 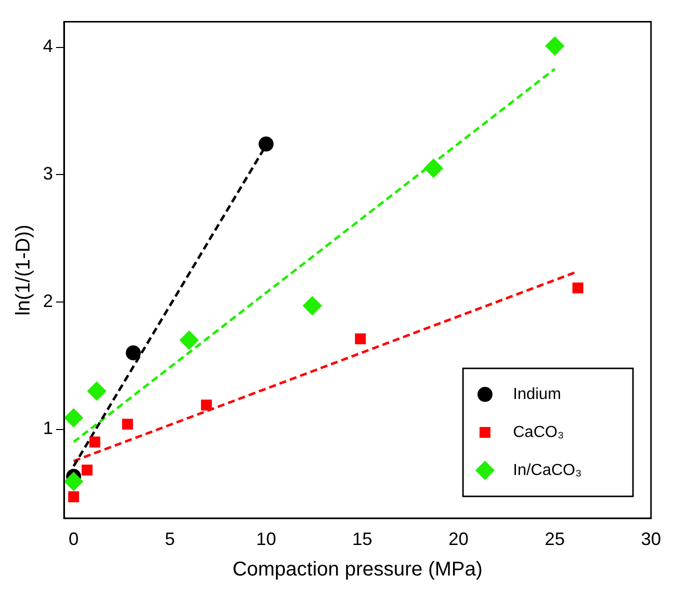 What do you see at coordinates (537, 394) in the screenshot?
I see `legend-label: Indium` at bounding box center [537, 394].